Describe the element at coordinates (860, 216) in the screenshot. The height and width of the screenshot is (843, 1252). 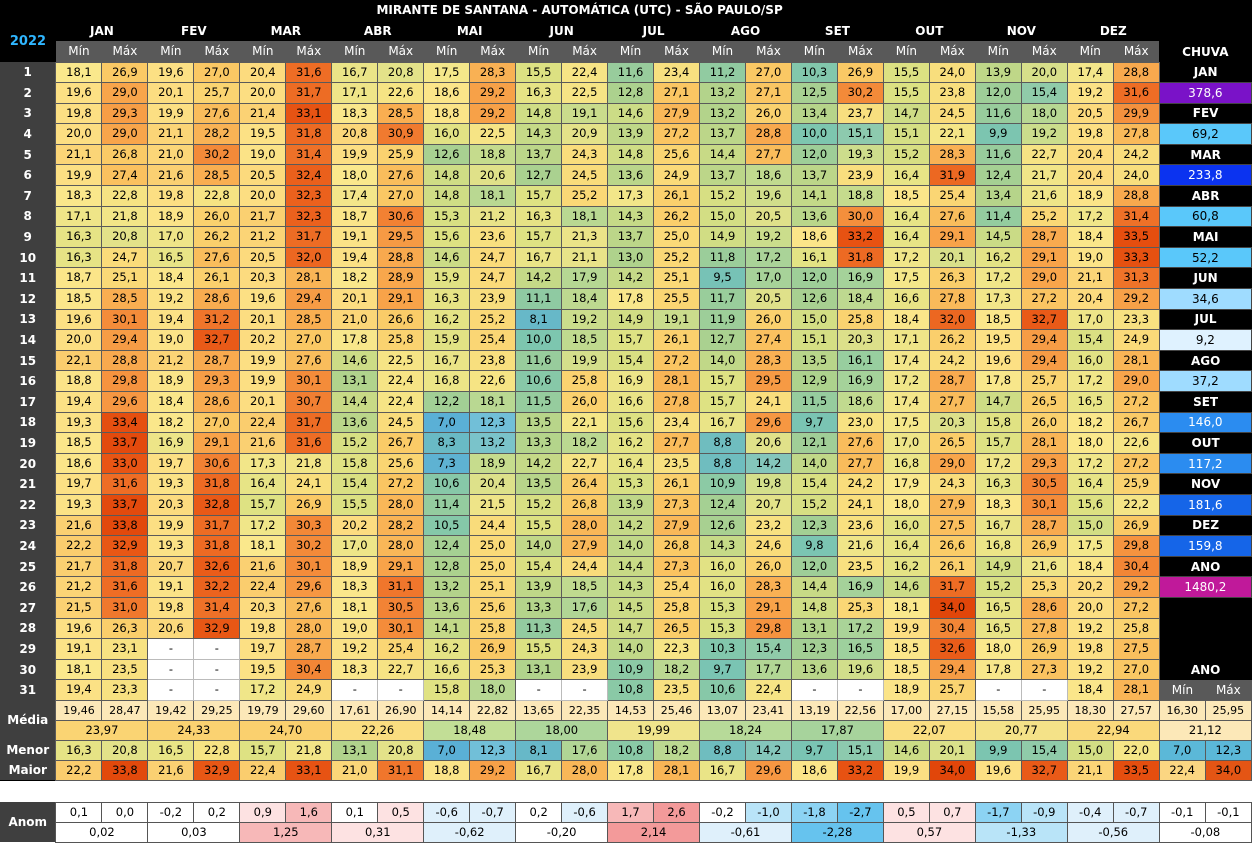
I see `day-value: 30,0` at that location.